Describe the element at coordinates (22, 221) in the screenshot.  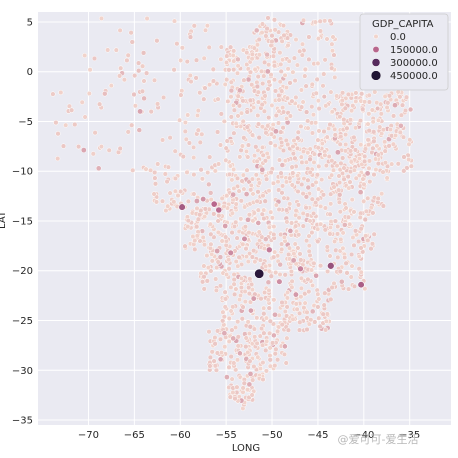
I see `y-tick-label: −15` at that location.